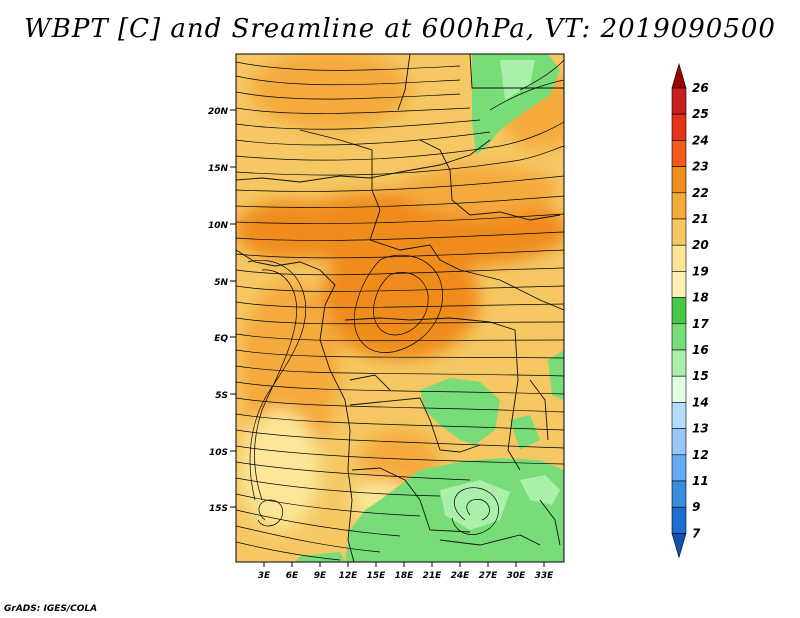 This screenshot has width=800, height=618. Describe the element at coordinates (292, 576) in the screenshot. I see `lon-label: 6E` at that location.